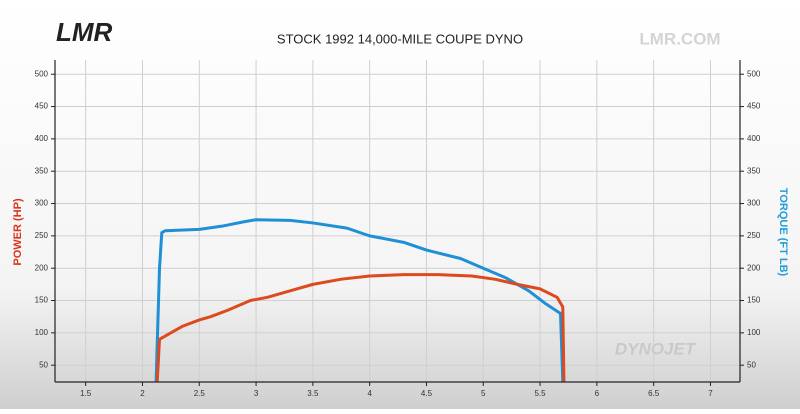  I want to click on x-tick-label: 7, so click(710, 393).